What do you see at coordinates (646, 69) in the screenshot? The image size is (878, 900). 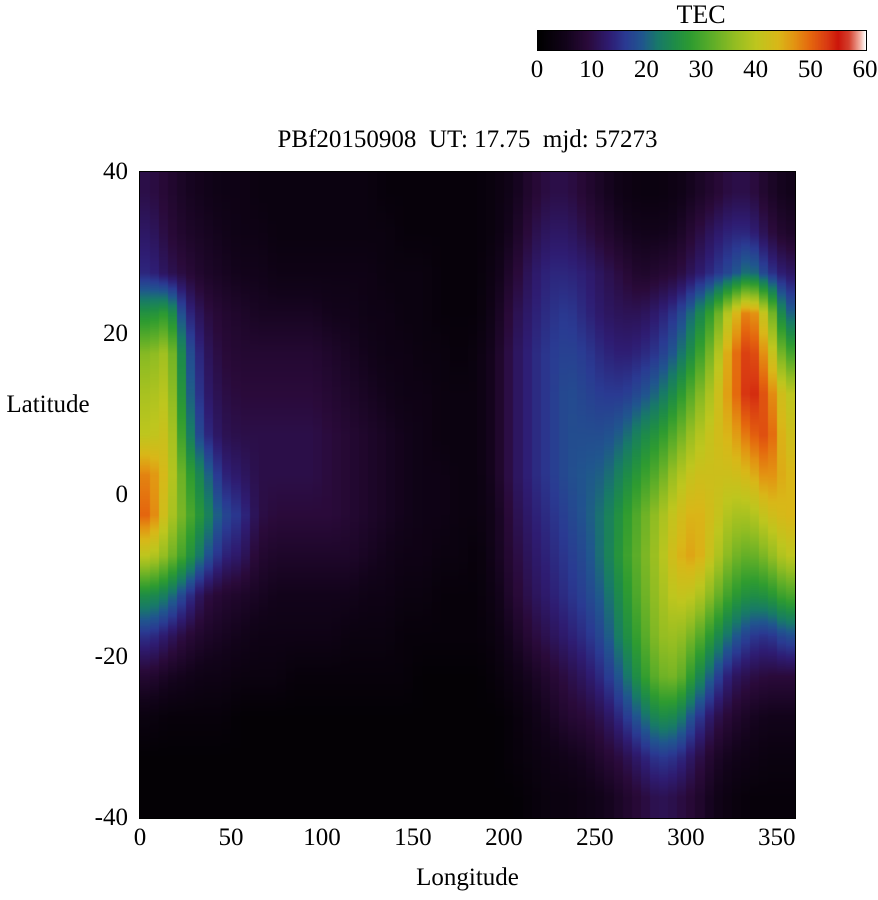 I see `colorbar-tick-label: 20` at bounding box center [646, 69].